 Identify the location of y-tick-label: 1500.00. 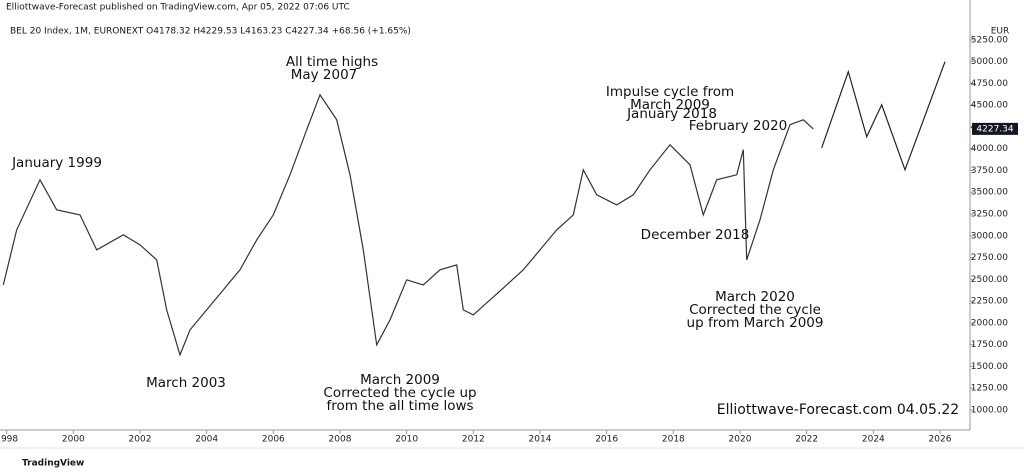
(989, 367).